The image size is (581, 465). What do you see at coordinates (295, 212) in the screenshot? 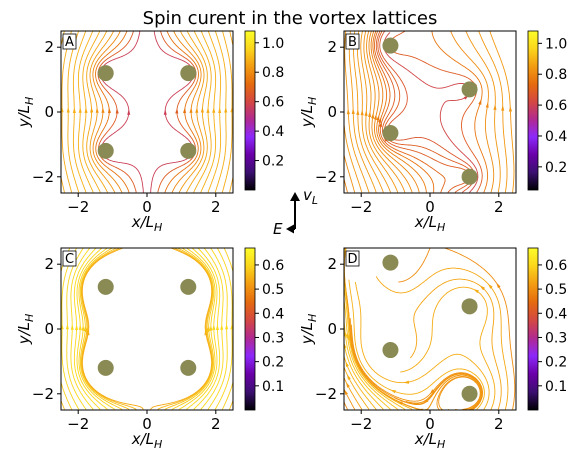
I see `direction-arrows: vL E` at bounding box center [295, 212].